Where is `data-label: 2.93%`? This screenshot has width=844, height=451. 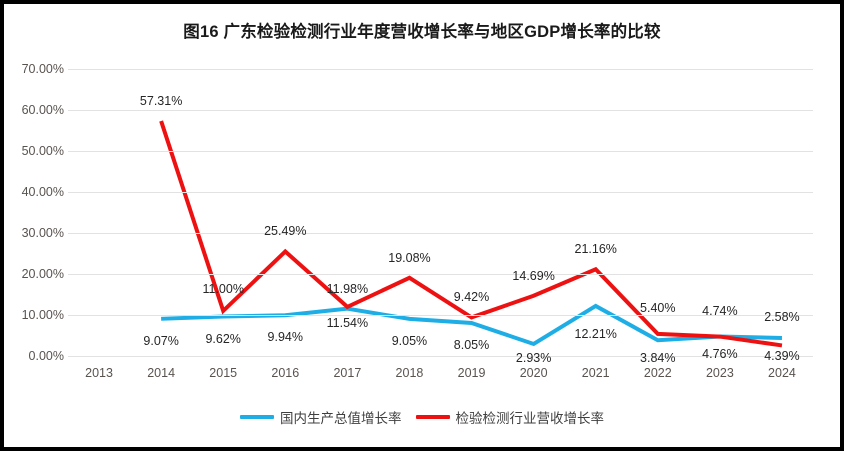
data-label: 2.93% is located at coordinates (533, 357).